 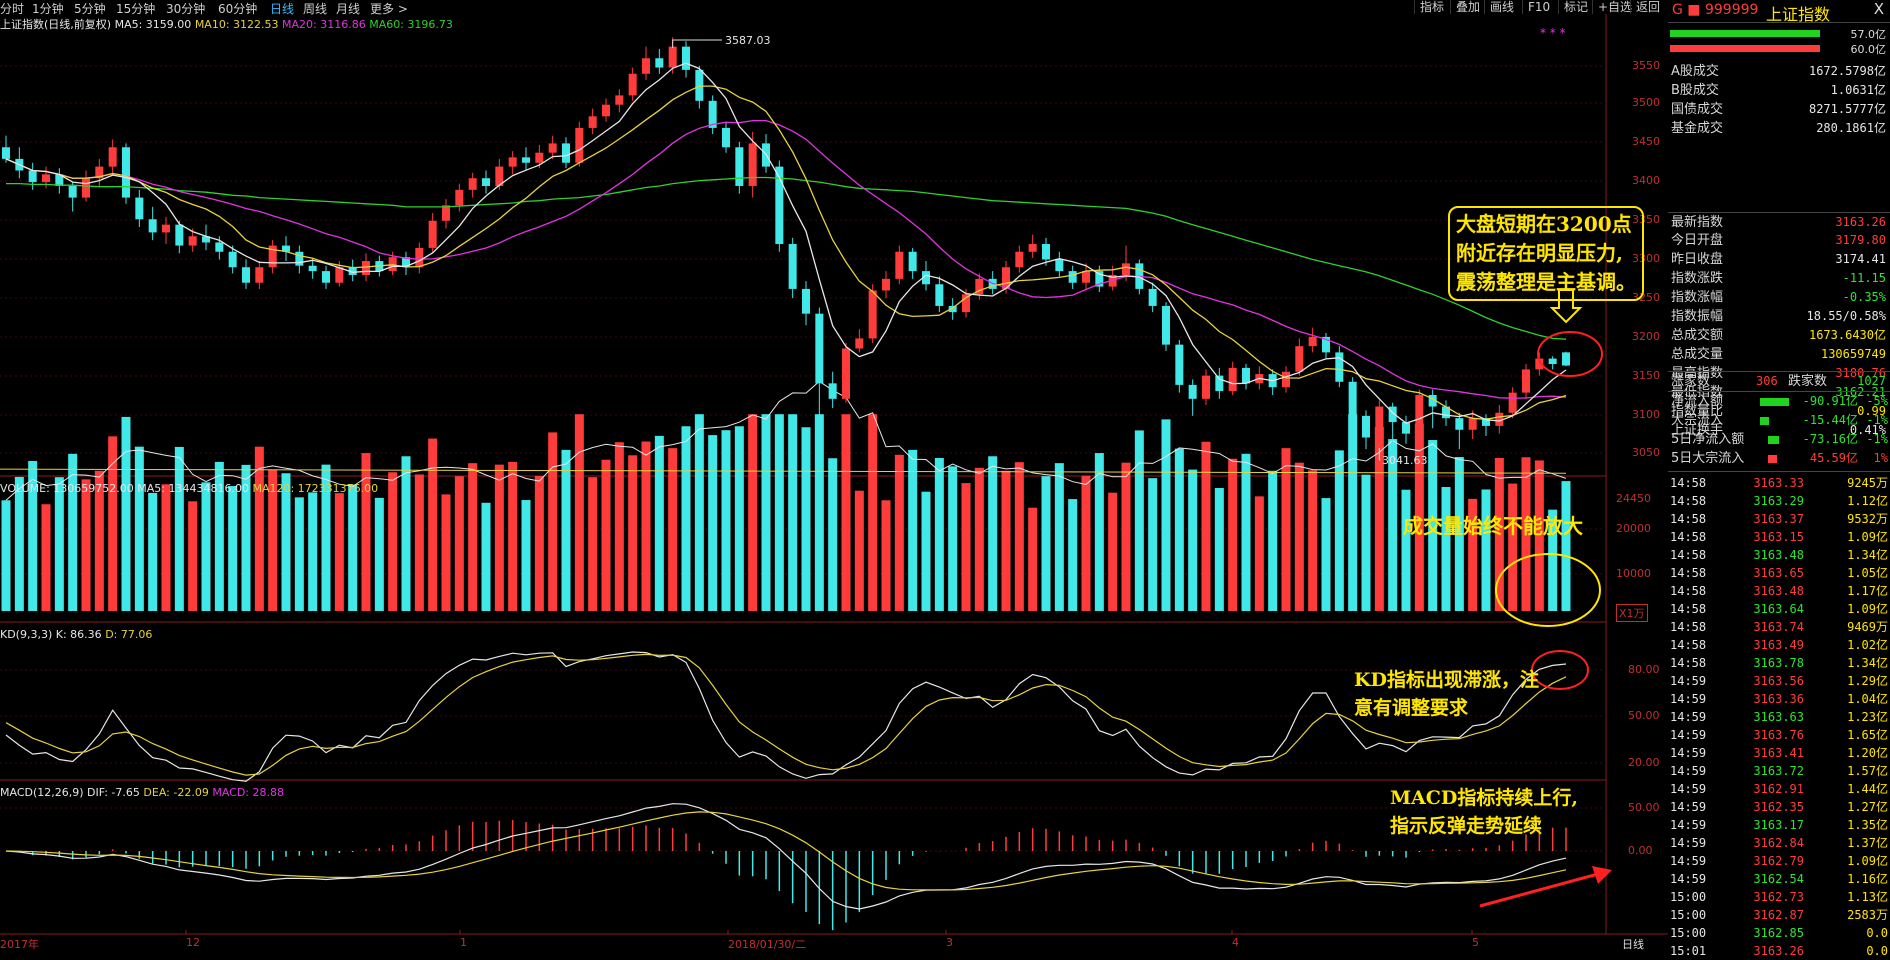 I want to click on stat-label: 最新指数, so click(x=1697, y=222).